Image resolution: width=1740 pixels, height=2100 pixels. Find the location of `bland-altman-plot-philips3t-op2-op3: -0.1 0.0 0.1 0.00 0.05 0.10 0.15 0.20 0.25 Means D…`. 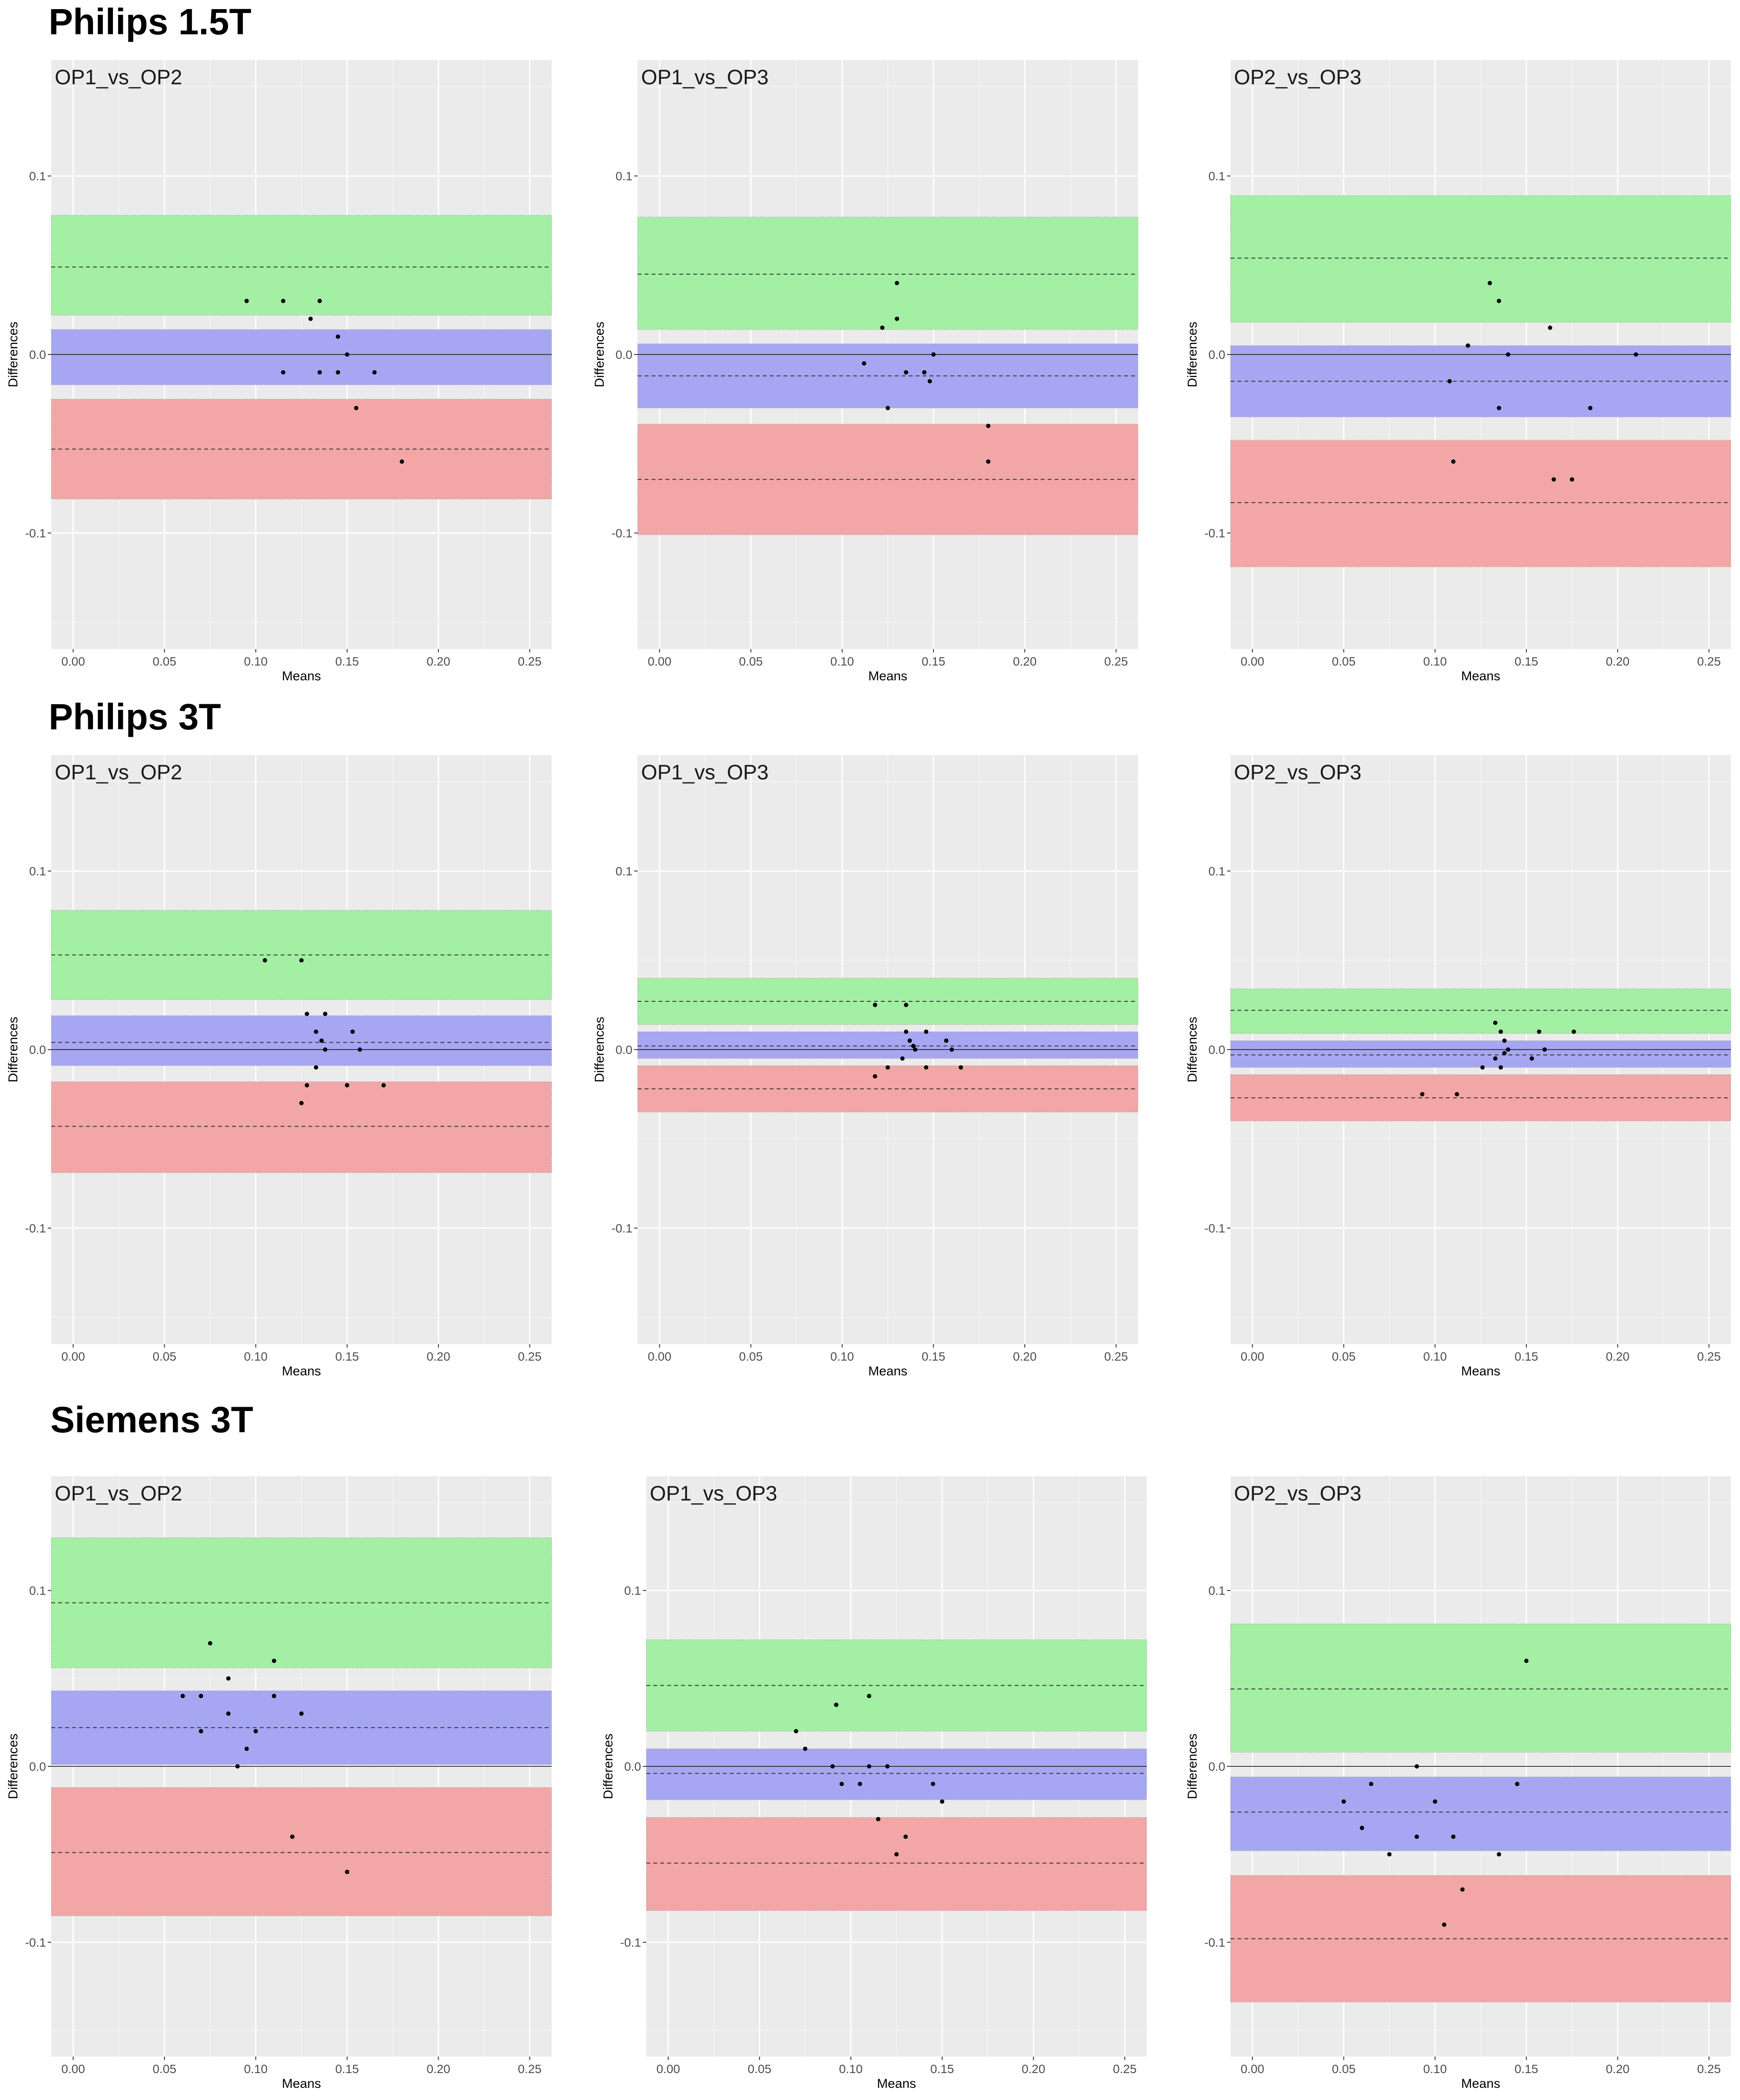

bland-altman-plot-philips3t-op2-op3: -0.1 0.0 0.1 0.00 0.05 0.10 0.15 0.20 0.25 Means D… is located at coordinates (1458, 1066).